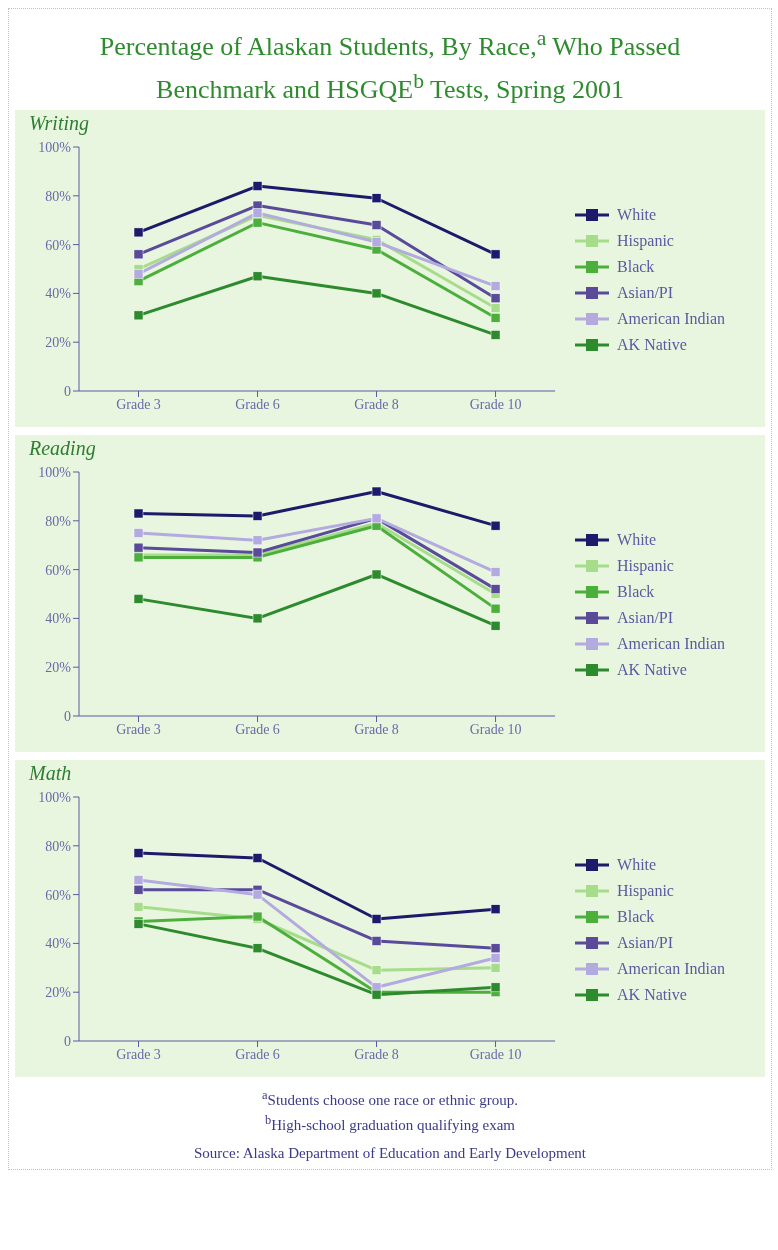 This screenshot has height=1250, width=778. Describe the element at coordinates (390, 65) in the screenshot. I see `chart-title: Percentage of Alaskan Students, By Race,$^{a}$ Who Passed Benchmark and HSGQE$^{b}$ Tests, Spring 2001` at that location.